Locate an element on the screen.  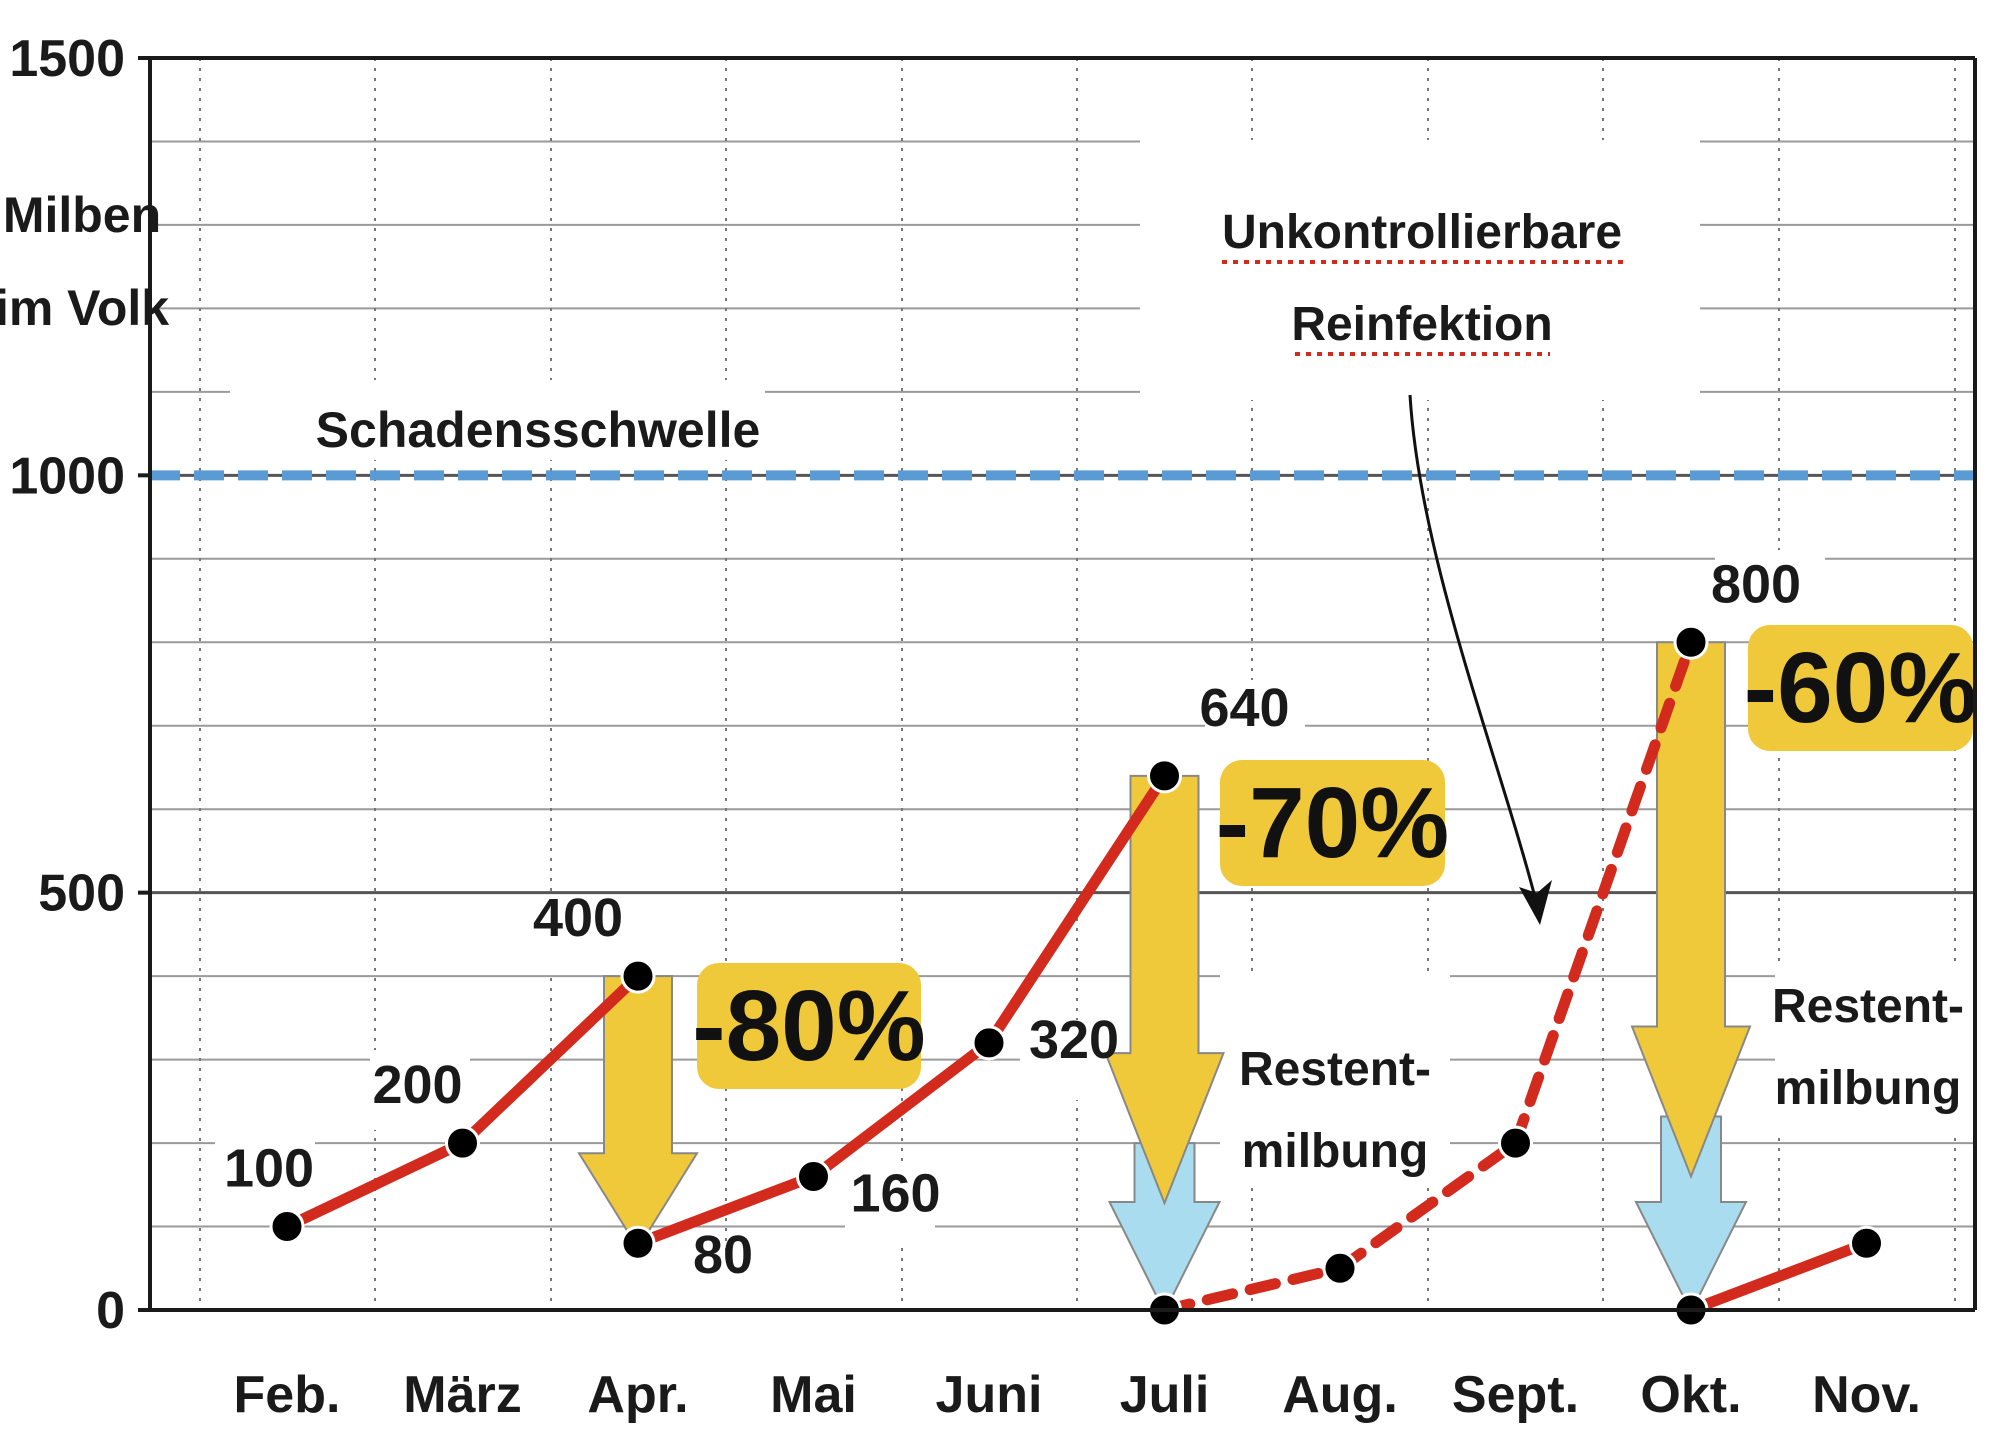
data-label: 800 is located at coordinates (1756, 584).